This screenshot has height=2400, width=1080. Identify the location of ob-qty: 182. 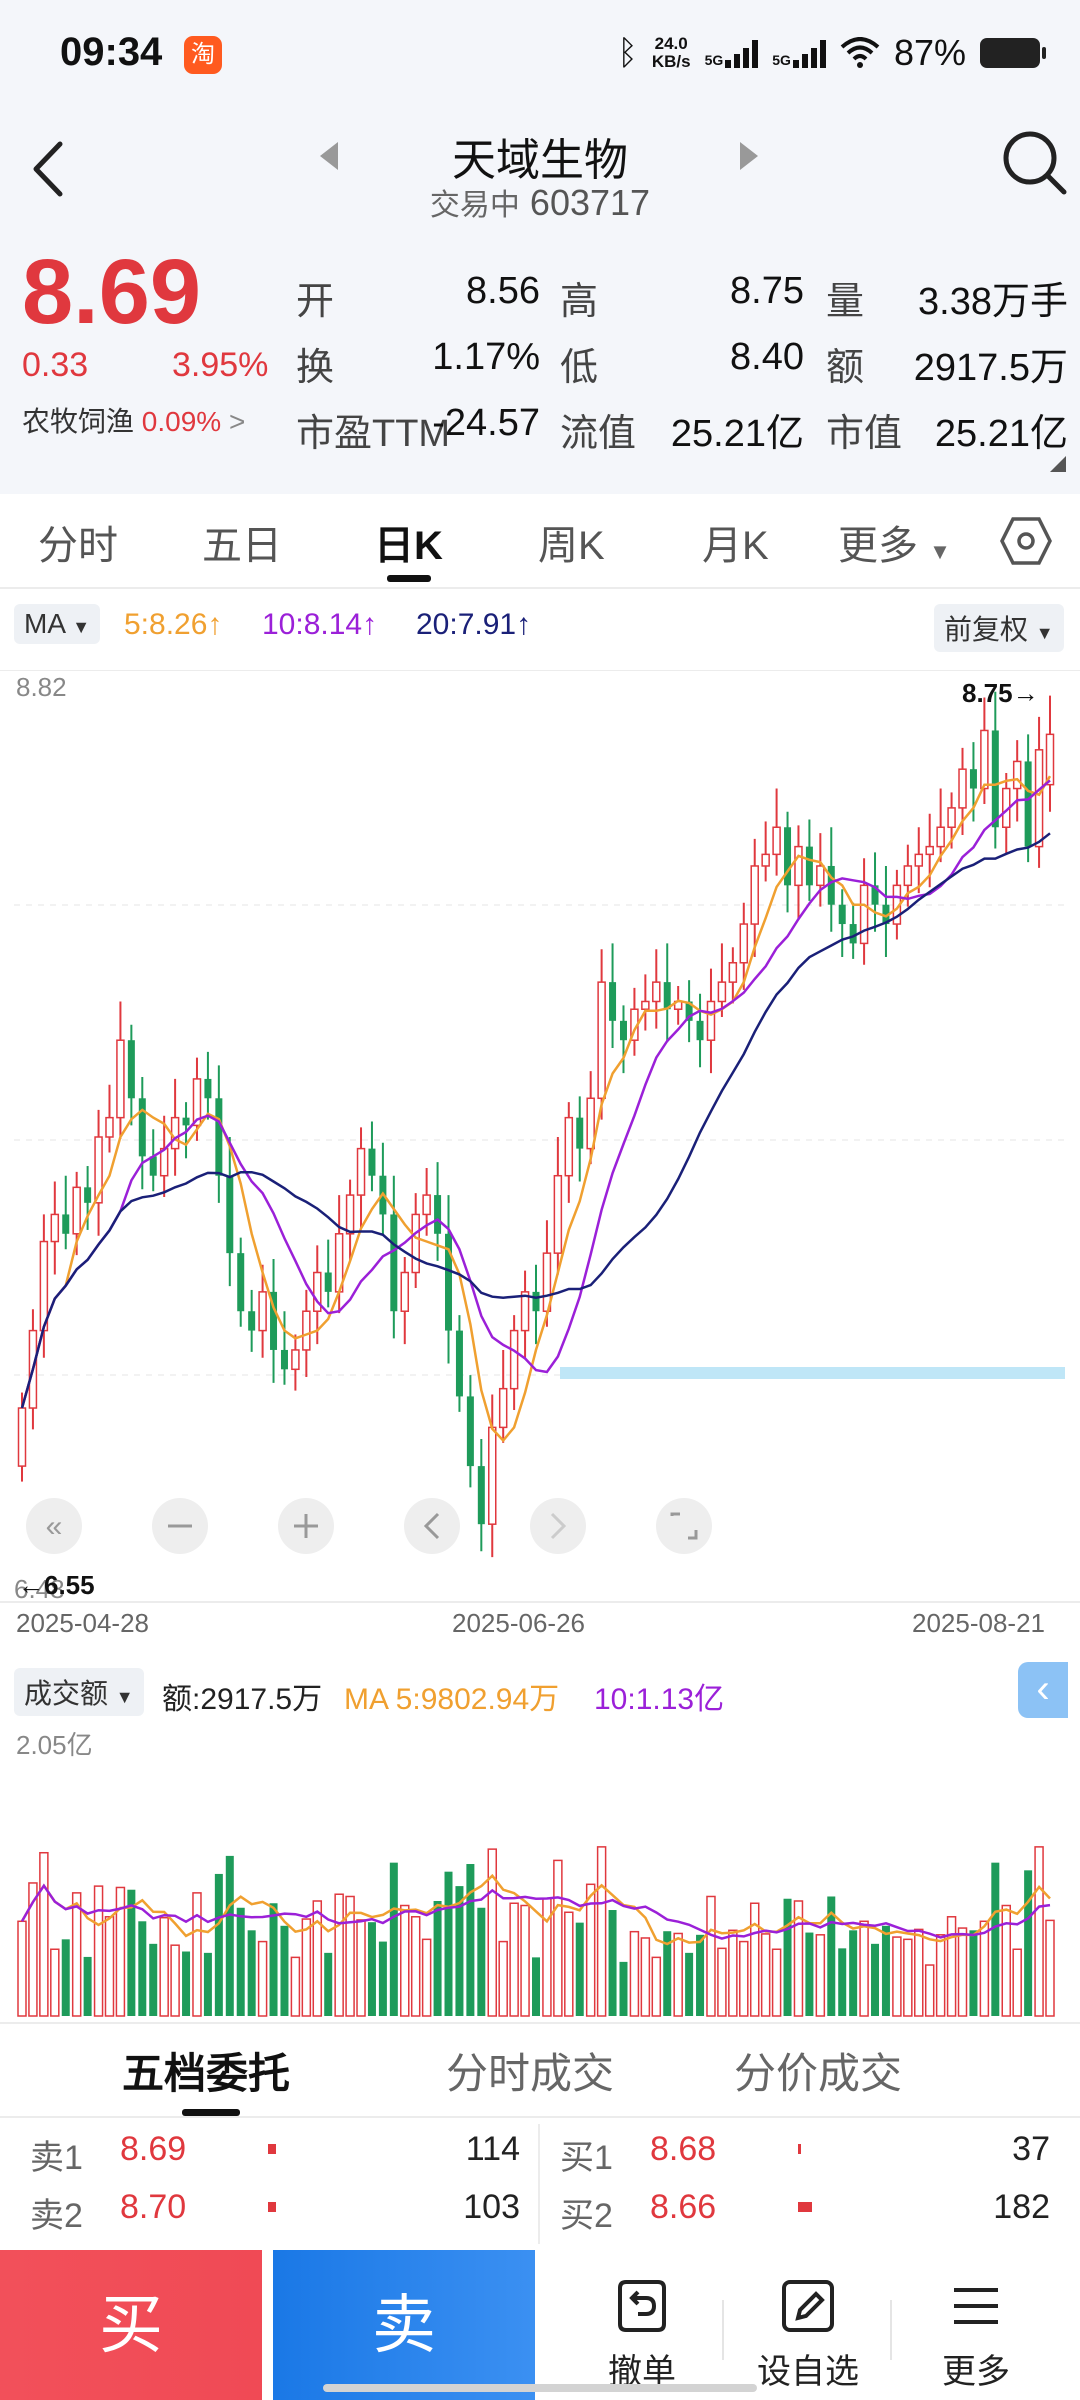
(1021, 2207).